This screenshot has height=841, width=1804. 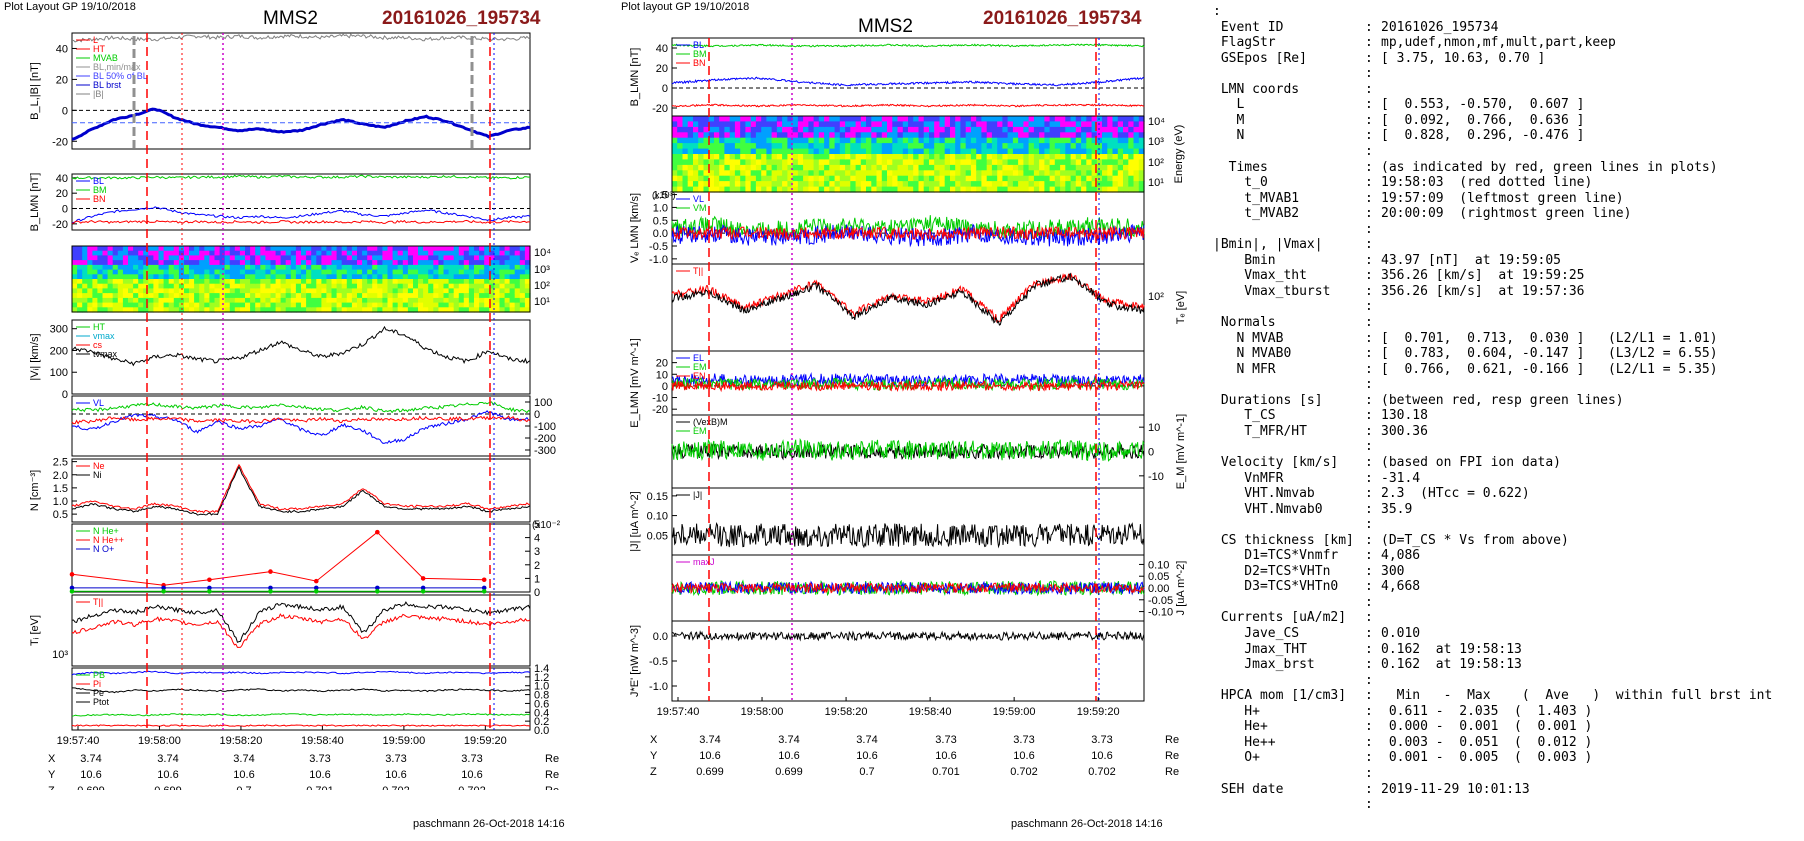 I want to click on panel-frame, so click(x=301, y=279).